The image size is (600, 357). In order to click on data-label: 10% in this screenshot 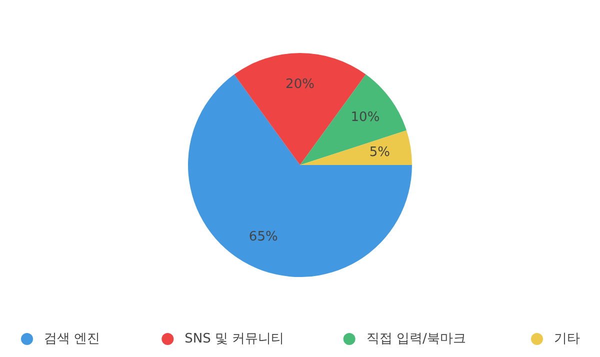, I will do `click(365, 118)`.